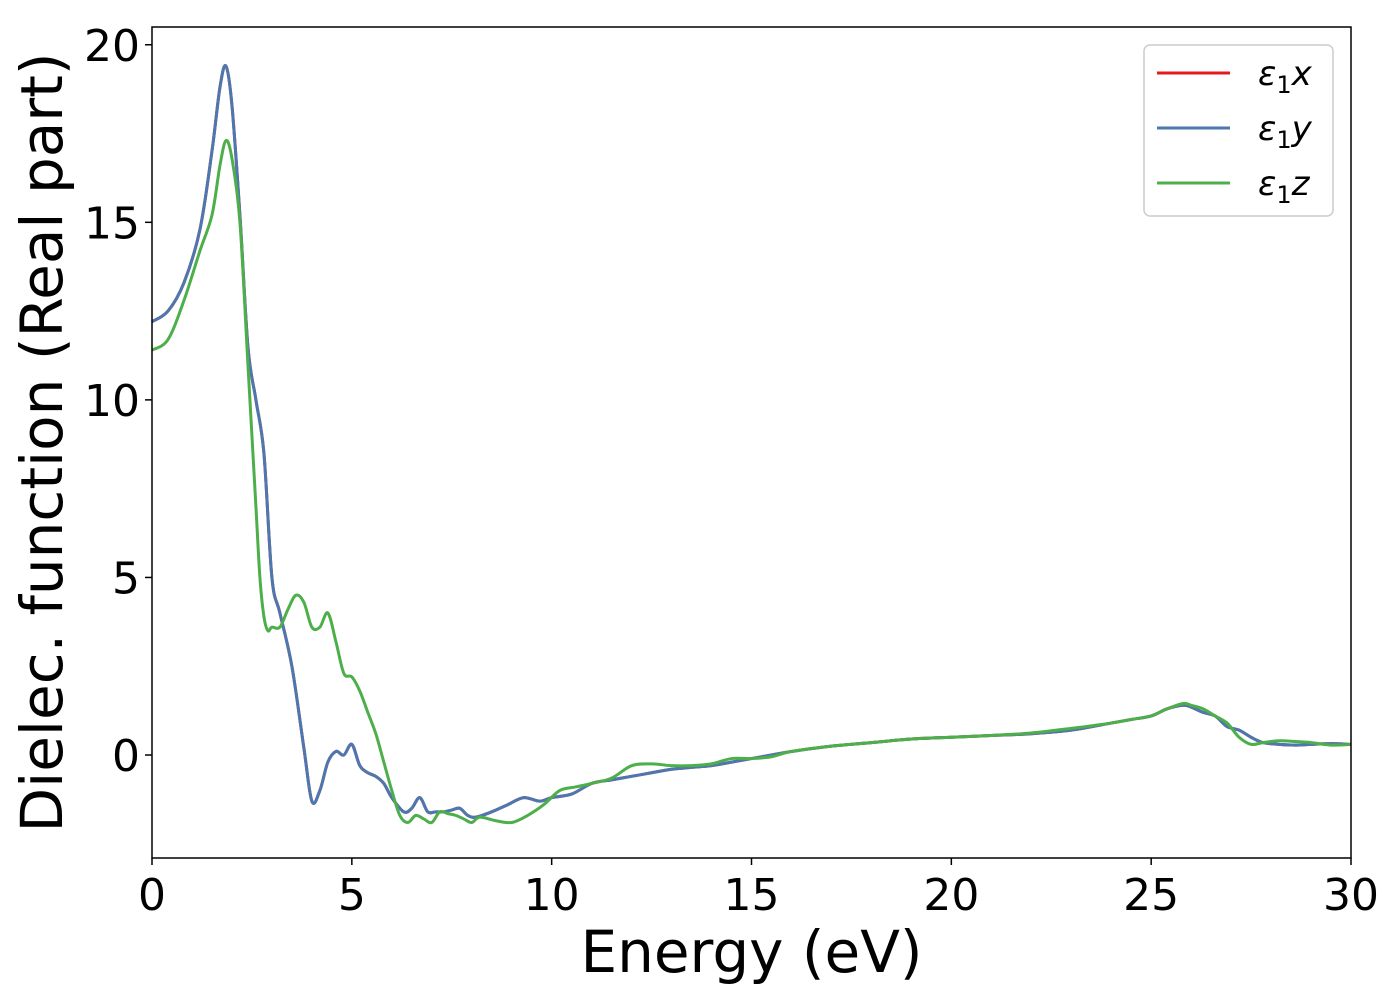  I want to click on x-tick-label: 20, so click(951, 895).